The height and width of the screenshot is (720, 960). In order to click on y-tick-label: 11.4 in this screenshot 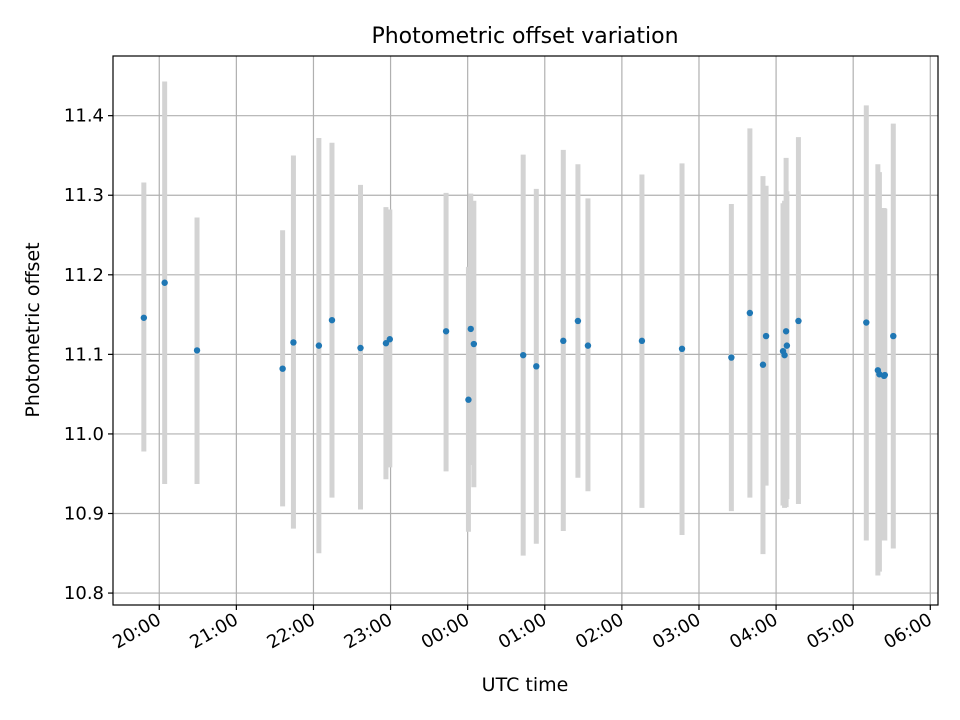, I will do `click(84, 116)`.